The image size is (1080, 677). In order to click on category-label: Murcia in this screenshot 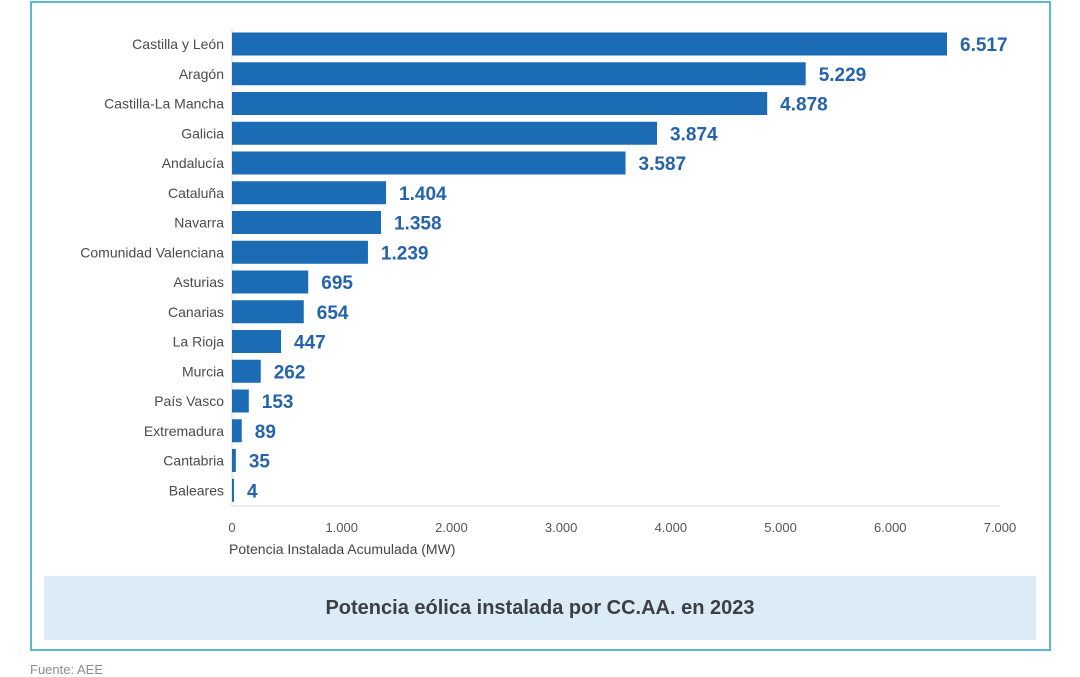, I will do `click(203, 371)`.